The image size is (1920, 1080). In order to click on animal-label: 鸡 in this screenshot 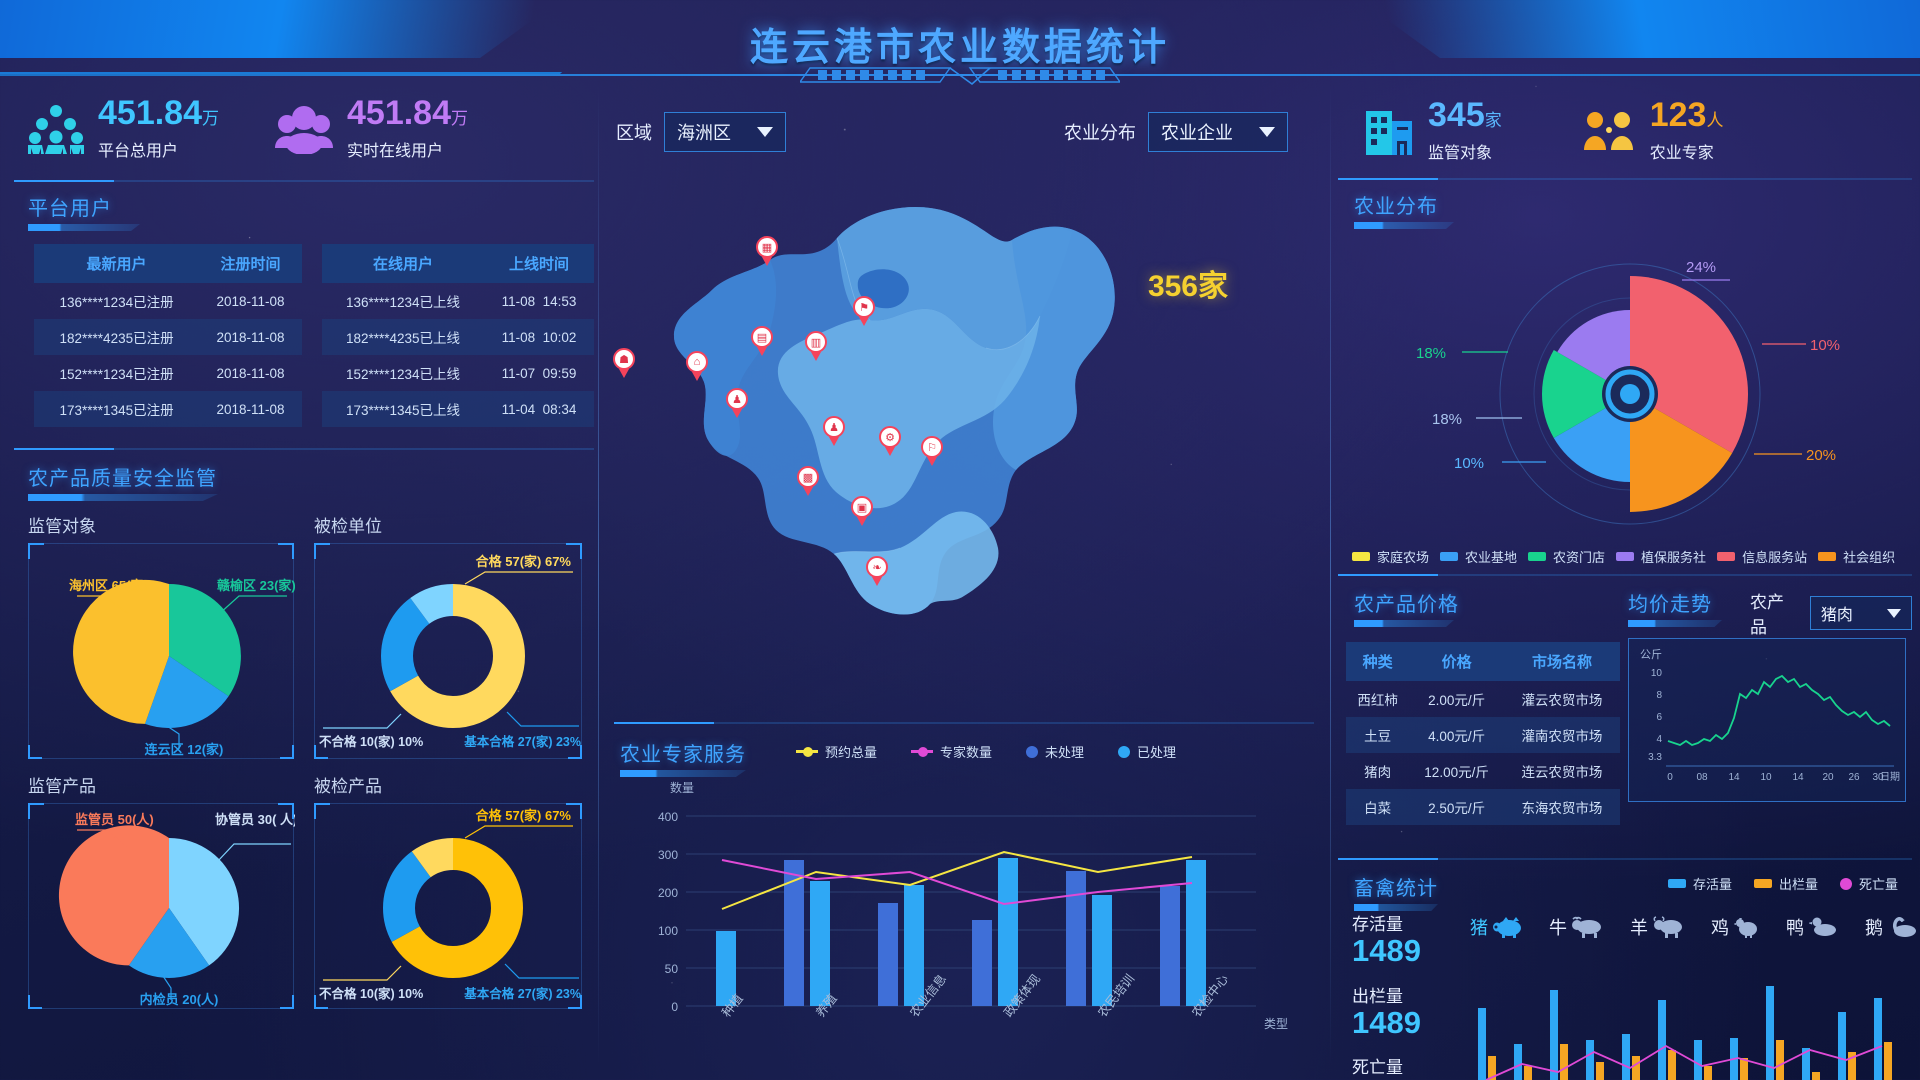, I will do `click(1720, 928)`.